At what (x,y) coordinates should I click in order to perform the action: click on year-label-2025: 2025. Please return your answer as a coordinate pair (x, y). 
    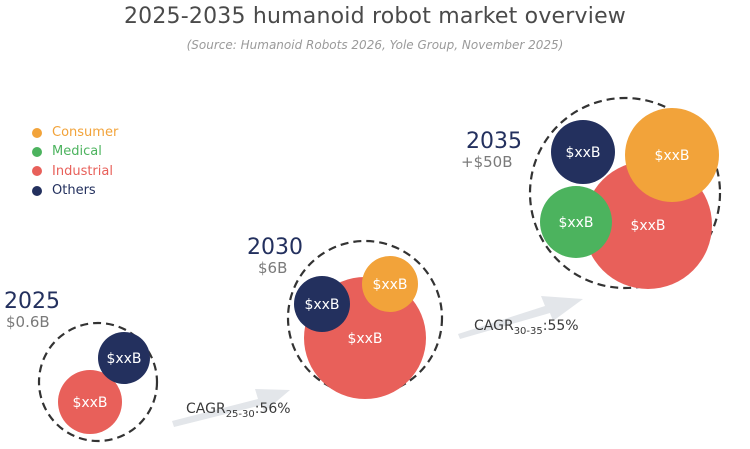
    Looking at the image, I should click on (32, 301).